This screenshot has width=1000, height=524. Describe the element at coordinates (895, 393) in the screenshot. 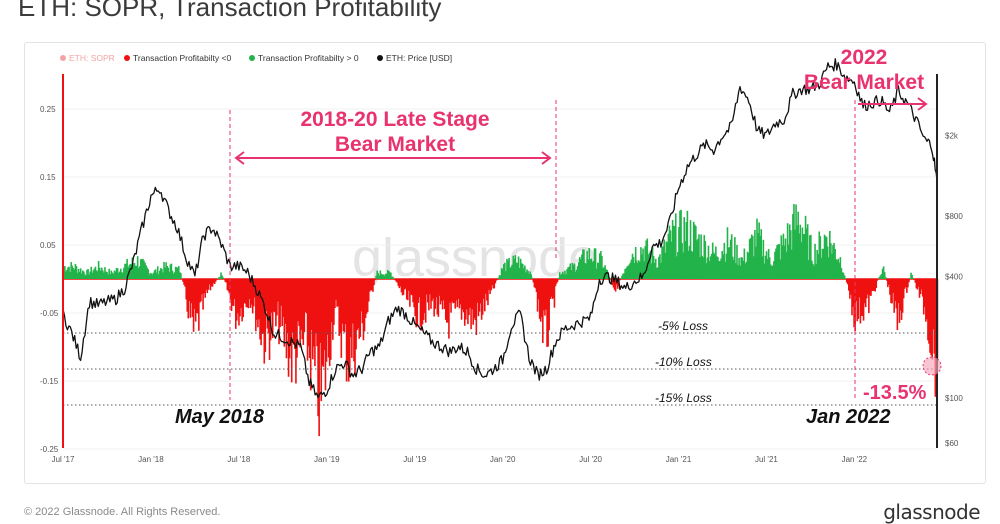

I see `current-value-label: -13.5%` at that location.